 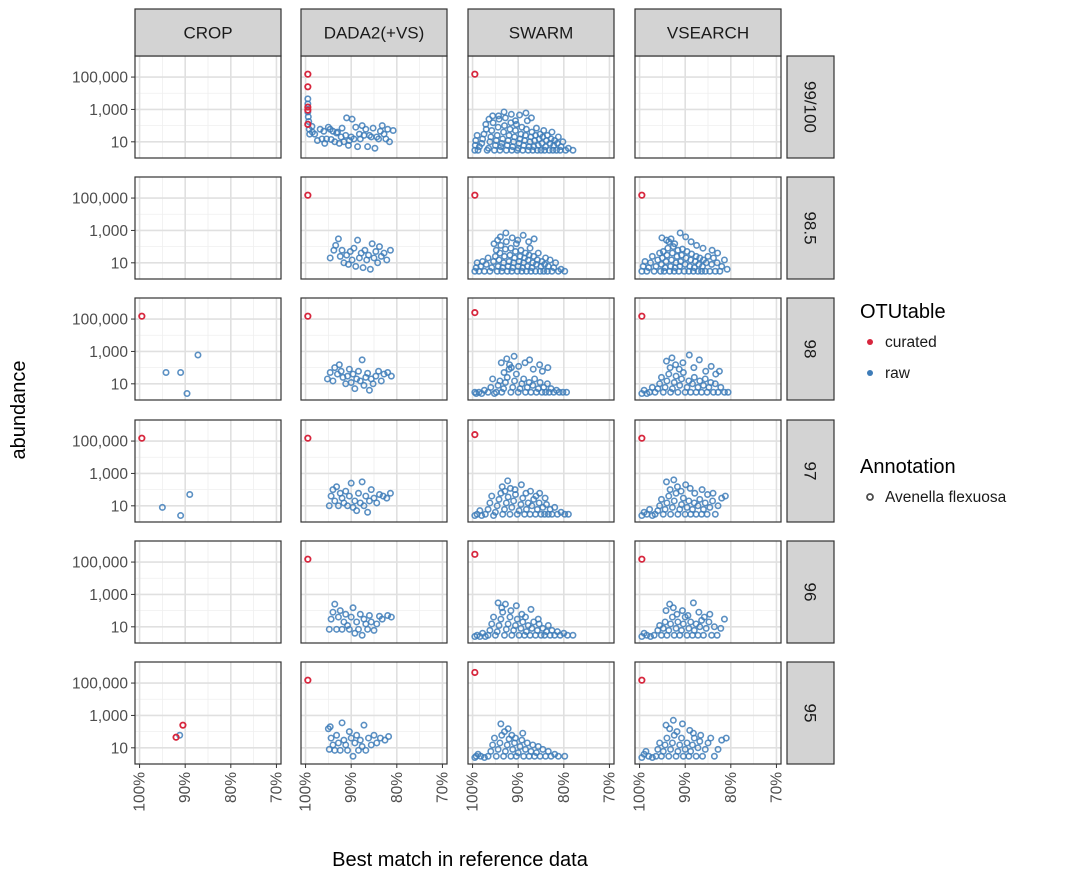 What do you see at coordinates (374, 471) in the screenshot?
I see `panel-97-dada2-vs` at bounding box center [374, 471].